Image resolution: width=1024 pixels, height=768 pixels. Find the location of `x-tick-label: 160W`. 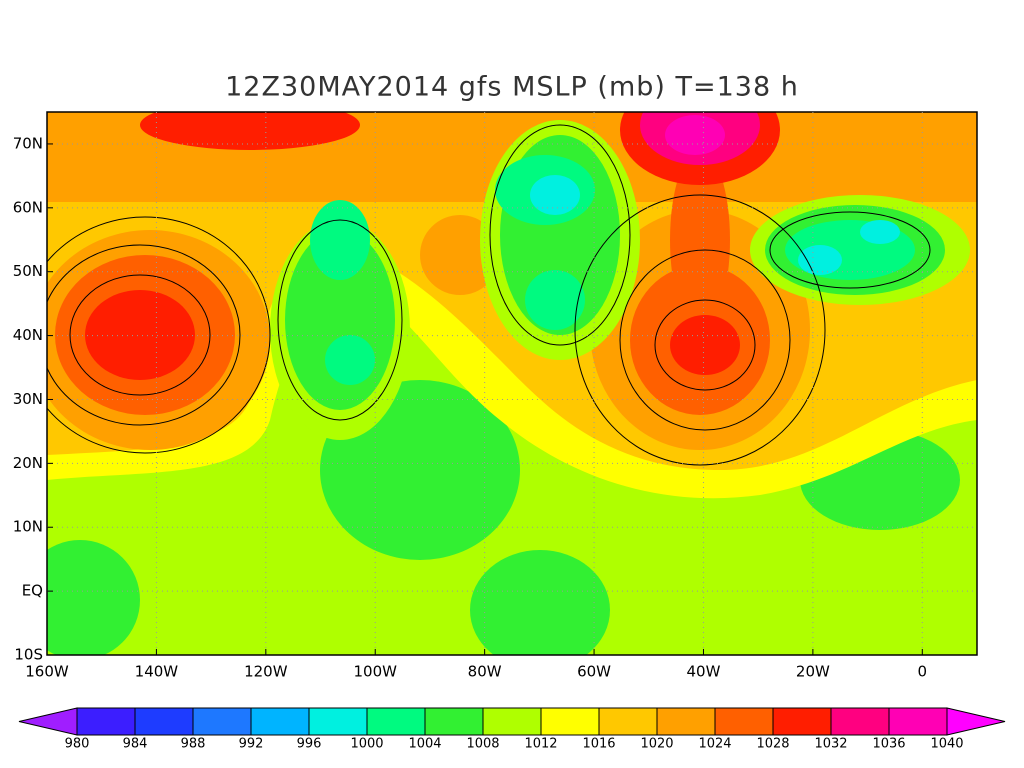

x-tick-label: 160W is located at coordinates (47, 672).